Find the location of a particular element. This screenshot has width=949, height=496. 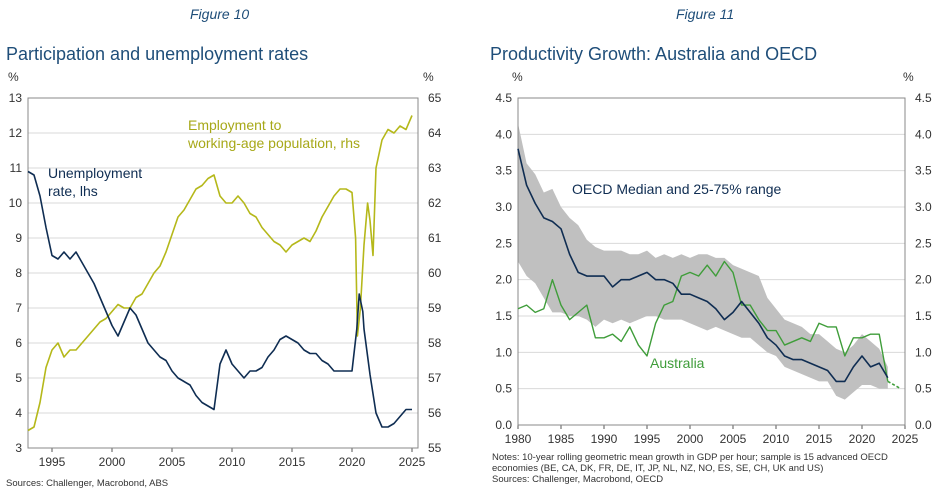

right-rhs-tick-label: 2.5 is located at coordinates (923, 243).